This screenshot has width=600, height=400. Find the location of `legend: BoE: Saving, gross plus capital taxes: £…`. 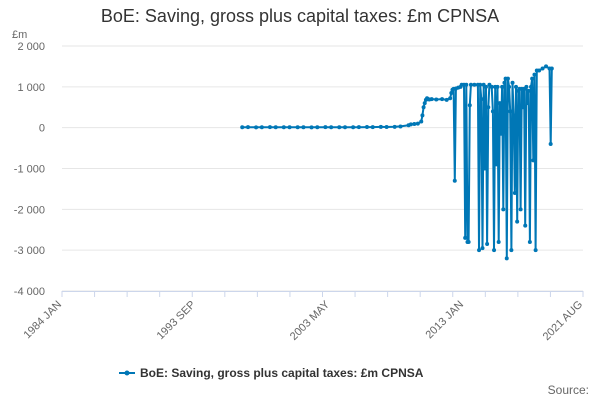

legend: BoE: Saving, gross plus capital taxes: £… is located at coordinates (271, 373).